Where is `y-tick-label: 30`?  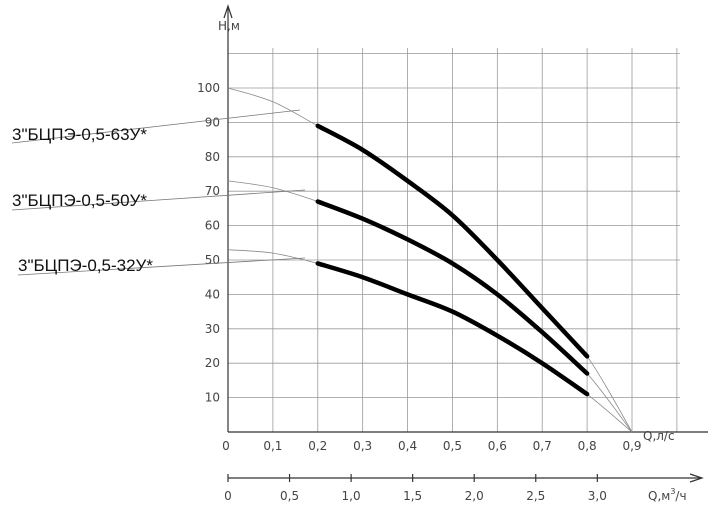
y-tick-label: 30 is located at coordinates (212, 329).